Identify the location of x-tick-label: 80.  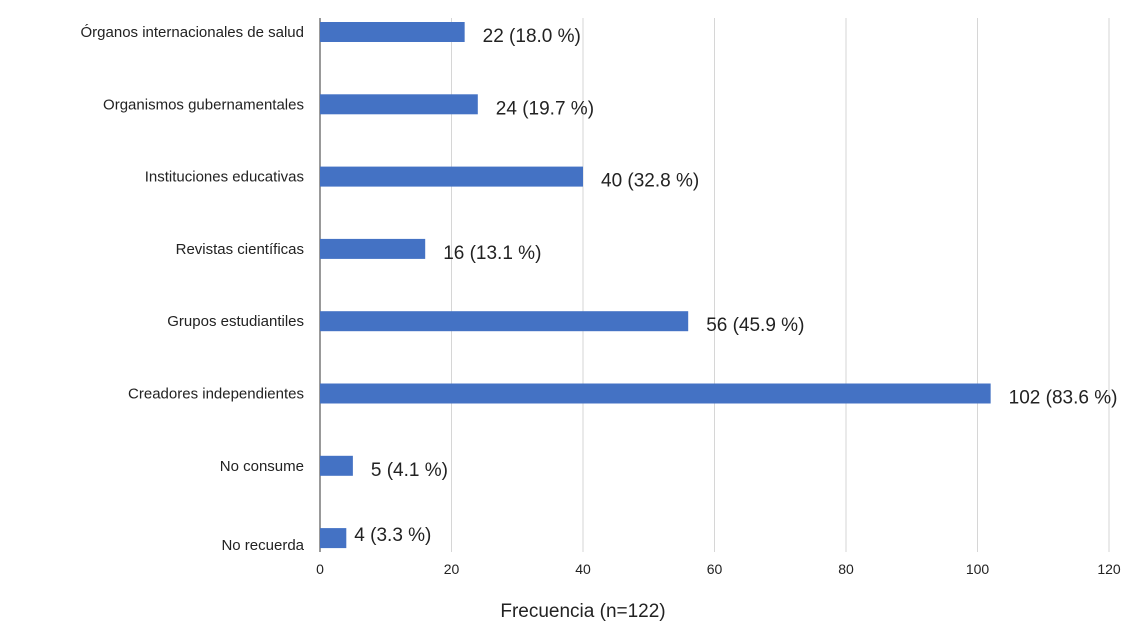
(846, 569).